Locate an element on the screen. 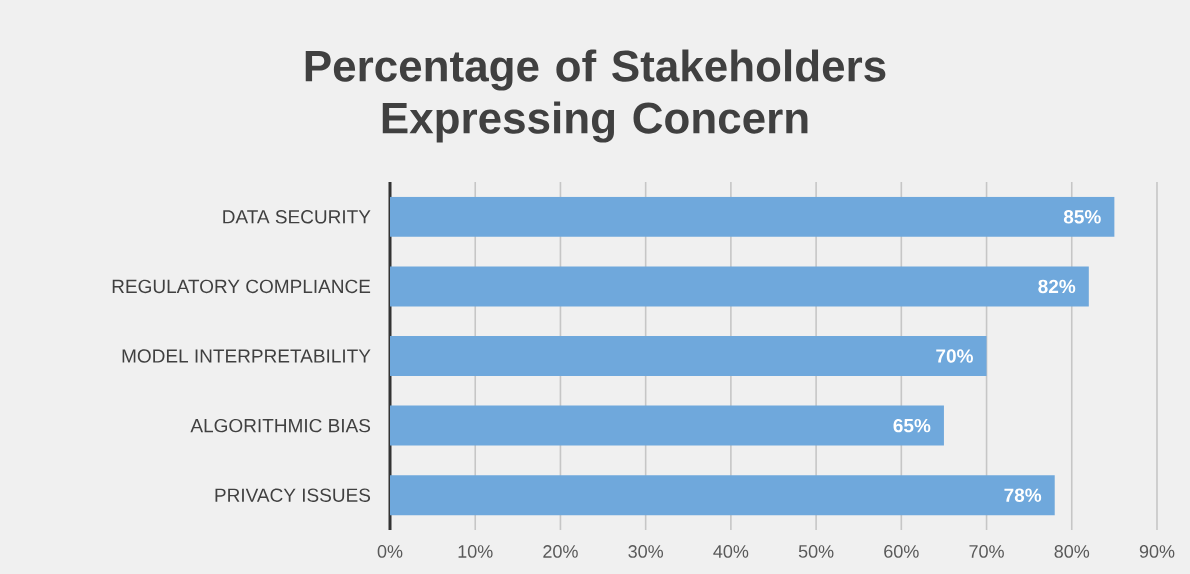 Image resolution: width=1190 pixels, height=574 pixels. chart-title: Percentage of Stakeholders Expressing Concern is located at coordinates (595, 96).